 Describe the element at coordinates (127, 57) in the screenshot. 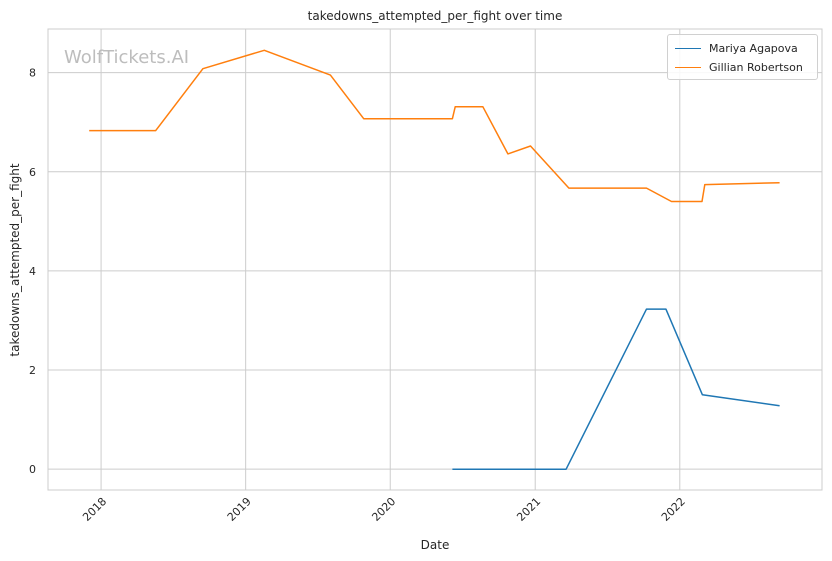

I see `watermark: WolfTickets.AI` at that location.